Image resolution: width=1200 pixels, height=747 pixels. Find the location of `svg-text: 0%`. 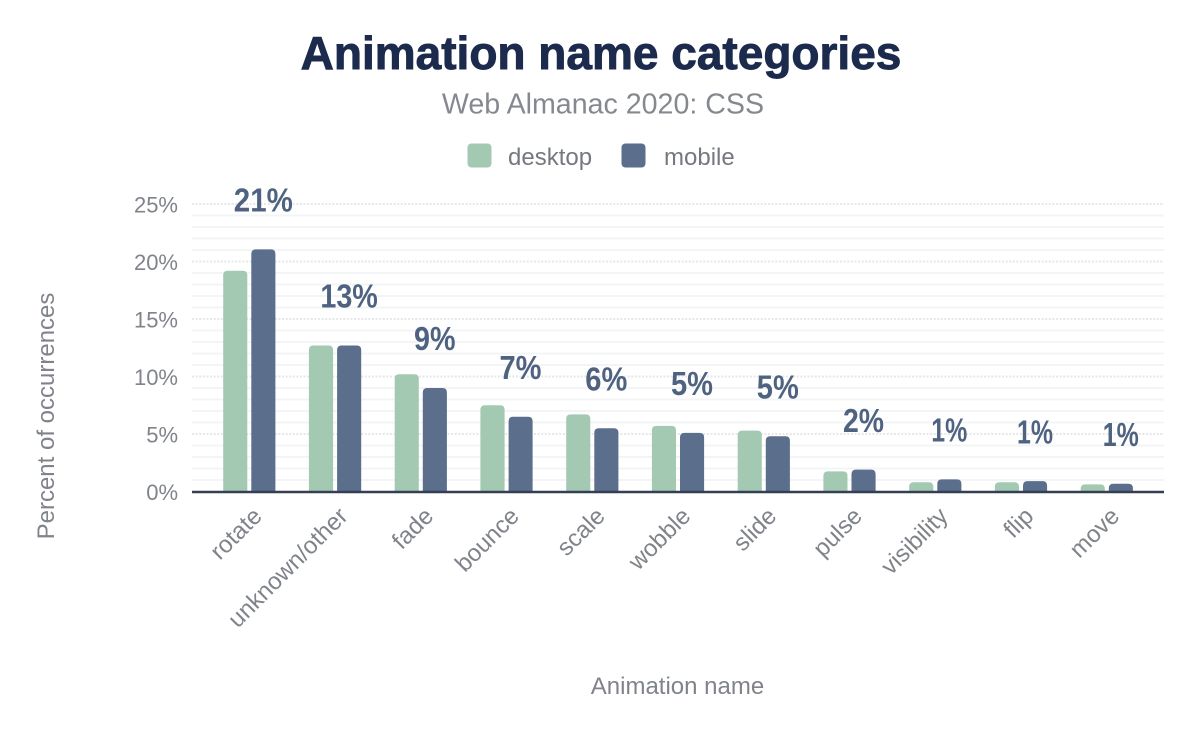

svg-text: 0% is located at coordinates (162, 492).